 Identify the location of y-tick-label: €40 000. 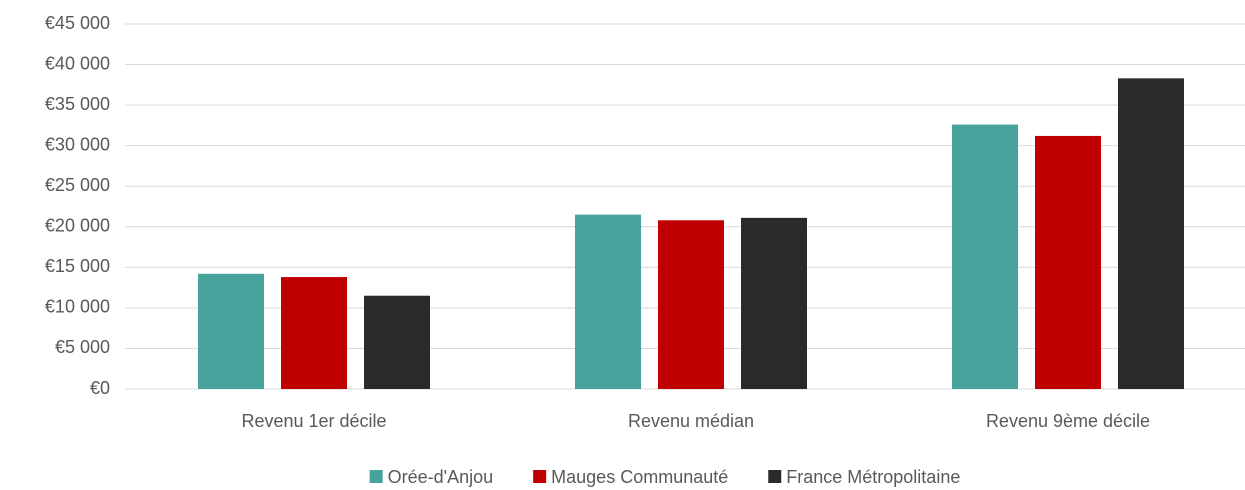
(77, 63).